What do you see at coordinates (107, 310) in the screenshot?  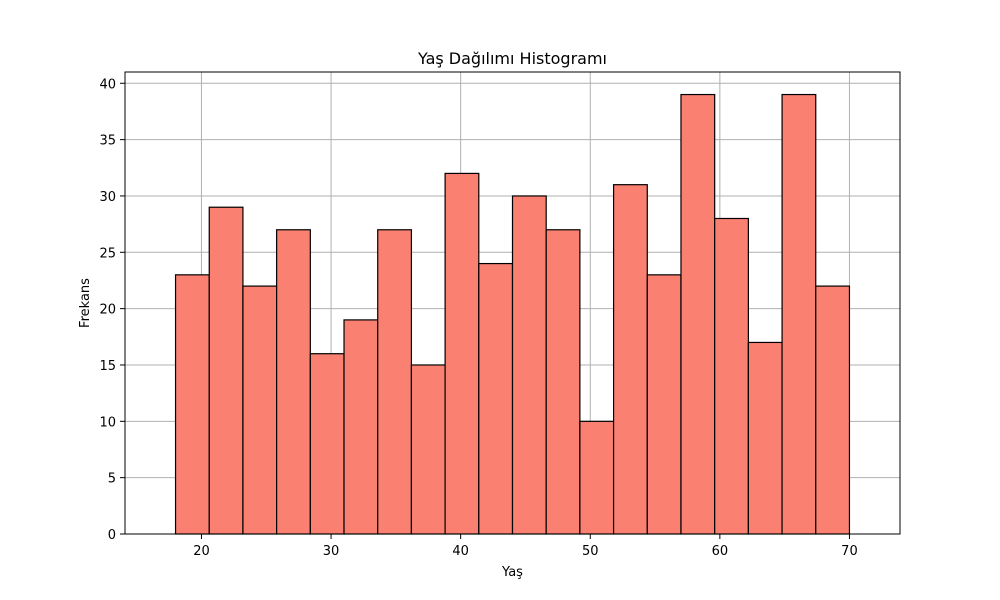 I see `y-tick-label: 20` at bounding box center [107, 310].